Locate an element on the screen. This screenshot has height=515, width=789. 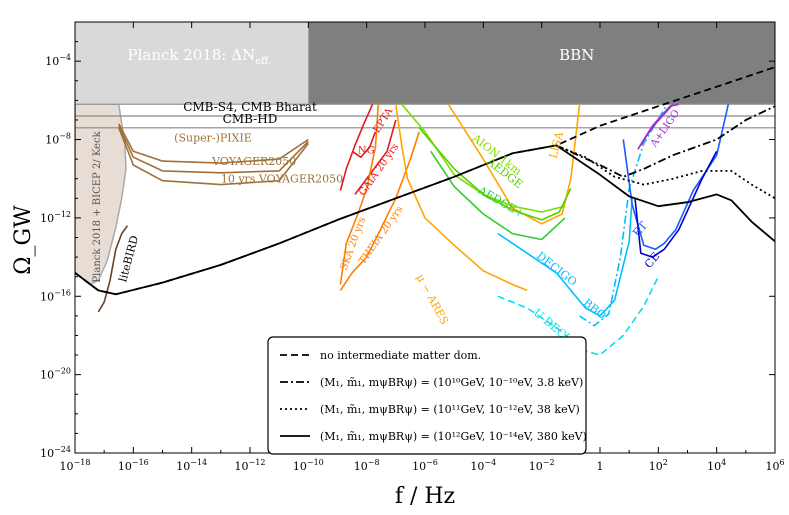
legend-box is located at coordinates (427, 395).